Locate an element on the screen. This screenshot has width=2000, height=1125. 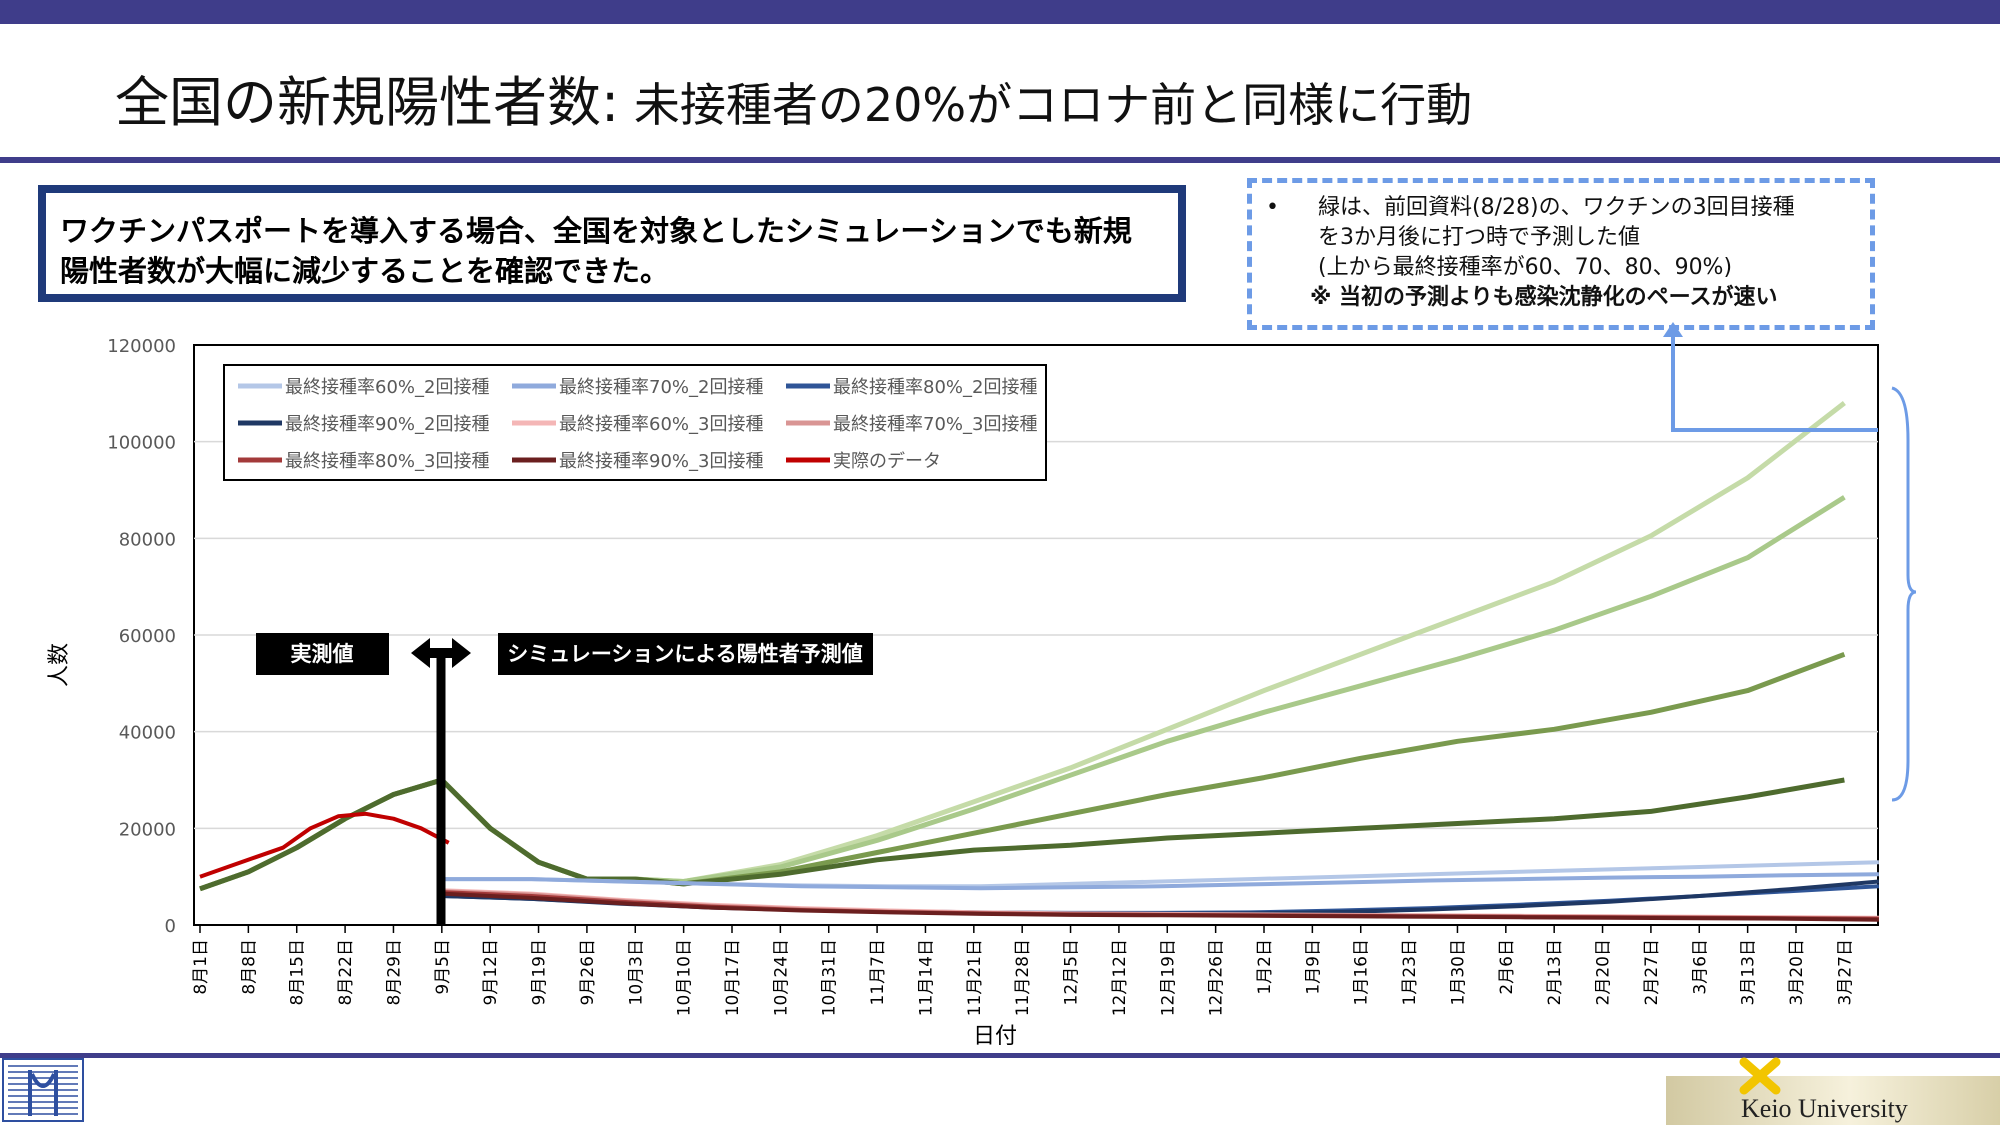
x-tick-label: 9月19日 is located at coordinates (540, 972).